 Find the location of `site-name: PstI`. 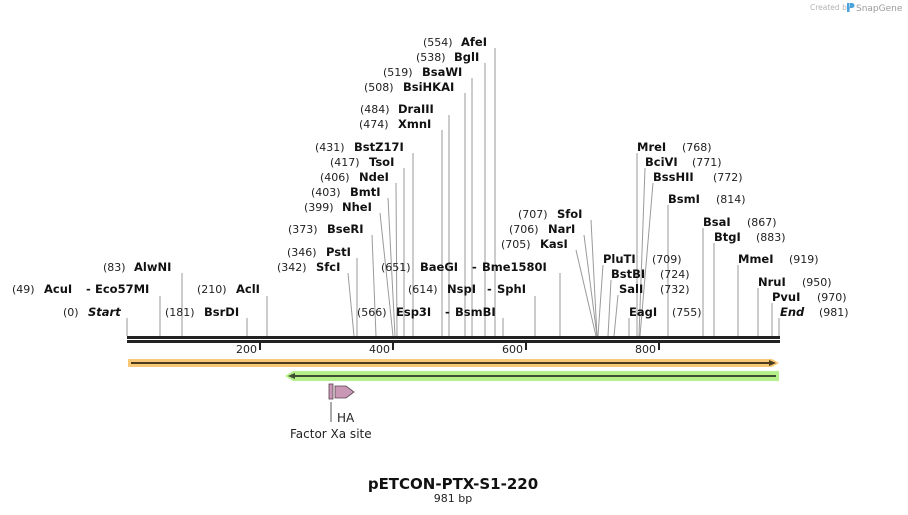

site-name: PstI is located at coordinates (338, 252).